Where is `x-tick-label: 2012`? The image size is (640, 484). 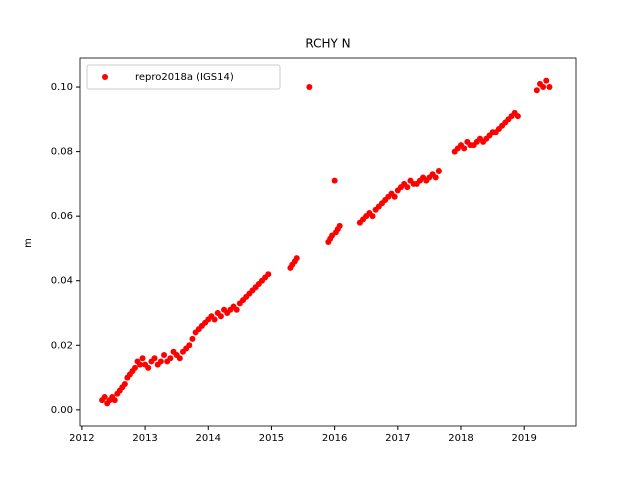
x-tick-label: 2012 is located at coordinates (81, 438).